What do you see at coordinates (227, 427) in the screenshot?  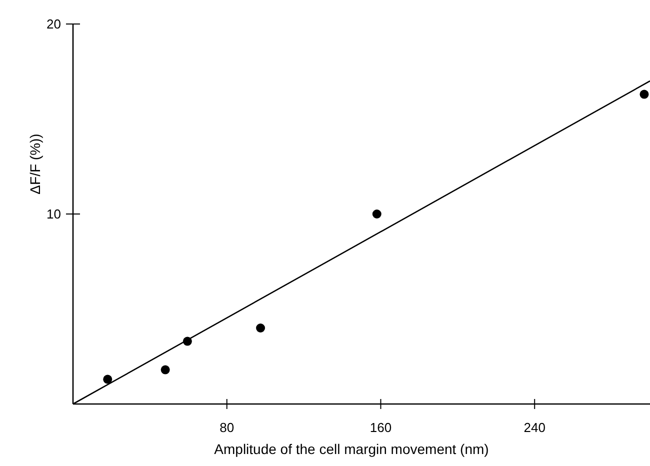 I see `x-tick-label: 80` at bounding box center [227, 427].